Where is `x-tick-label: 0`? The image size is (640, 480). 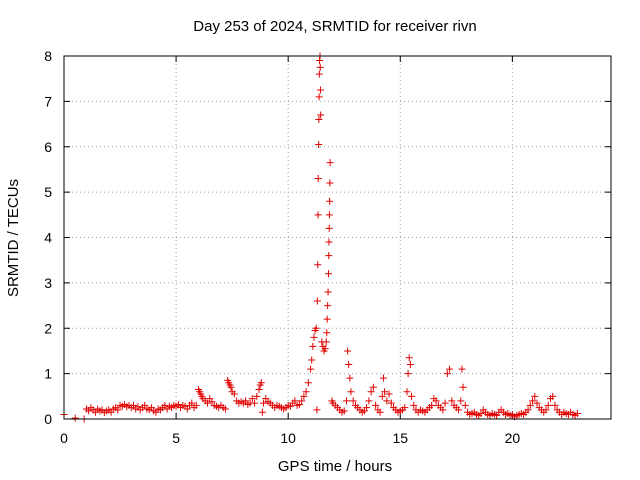 x-tick-label: 0 is located at coordinates (64, 438).